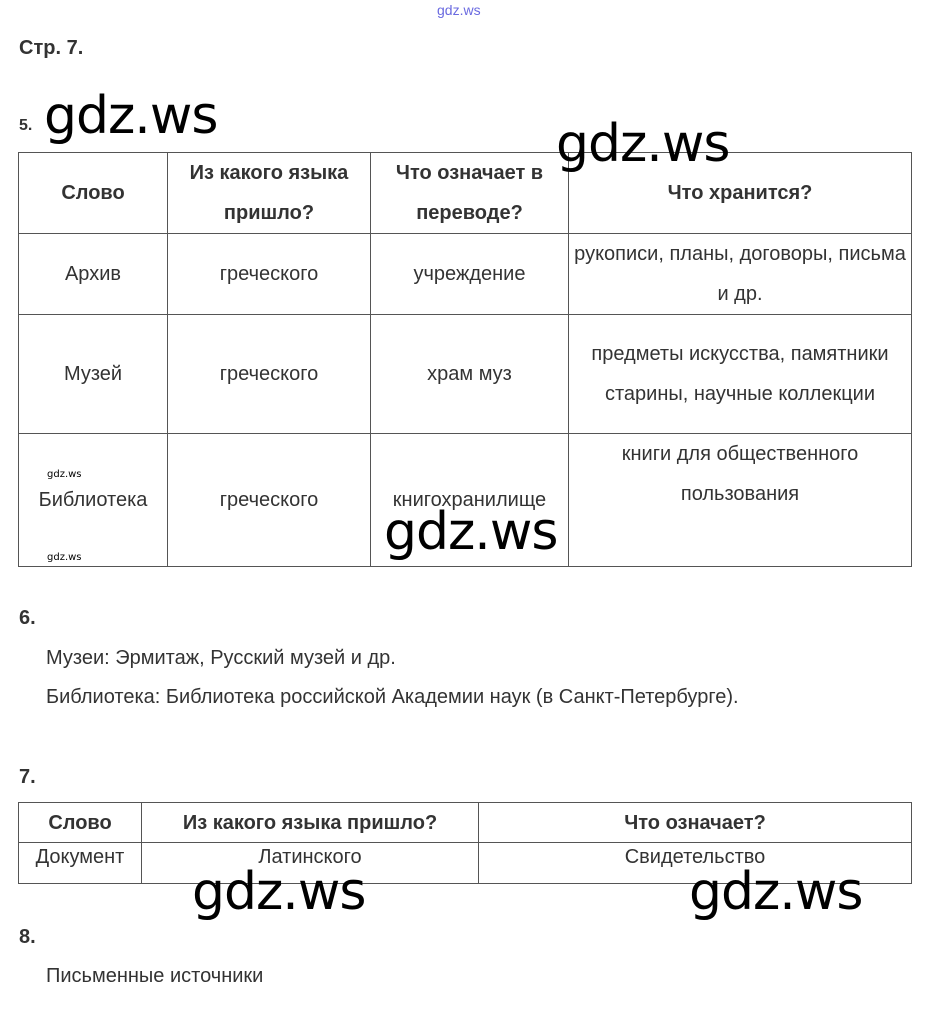  What do you see at coordinates (469, 274) in the screenshot?
I see `table-cell: учреждение` at bounding box center [469, 274].